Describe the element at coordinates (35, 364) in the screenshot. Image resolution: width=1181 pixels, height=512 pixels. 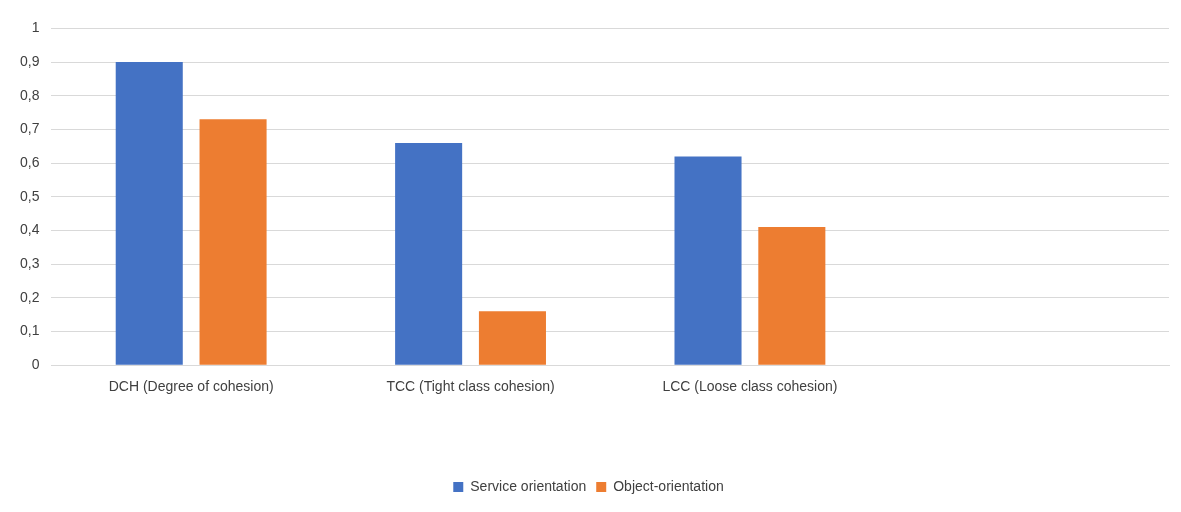
I see `y-tick-label: 0` at that location.